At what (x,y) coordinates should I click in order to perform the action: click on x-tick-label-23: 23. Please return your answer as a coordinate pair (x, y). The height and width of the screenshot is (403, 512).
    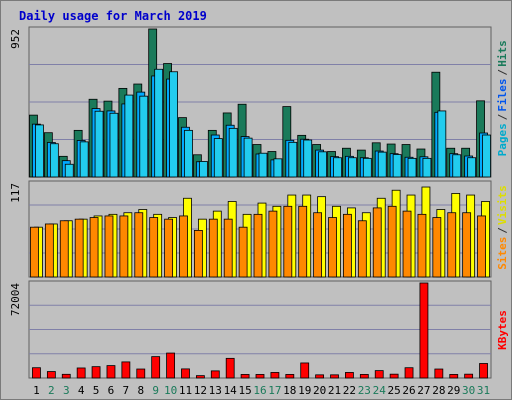
    Looking at the image, I should click on (364, 390).